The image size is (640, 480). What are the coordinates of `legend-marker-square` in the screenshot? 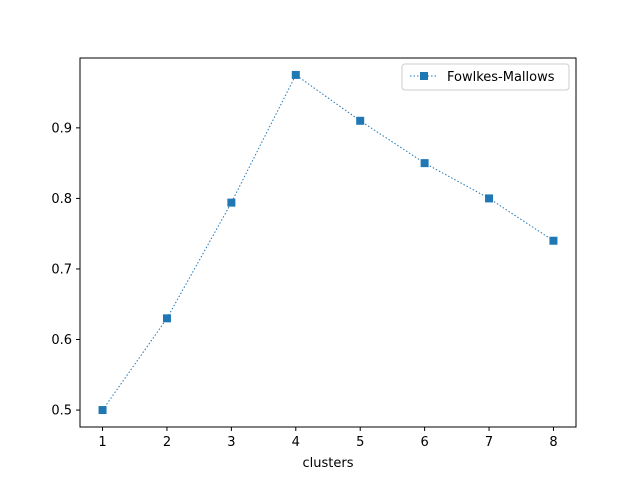 It's located at (424, 76).